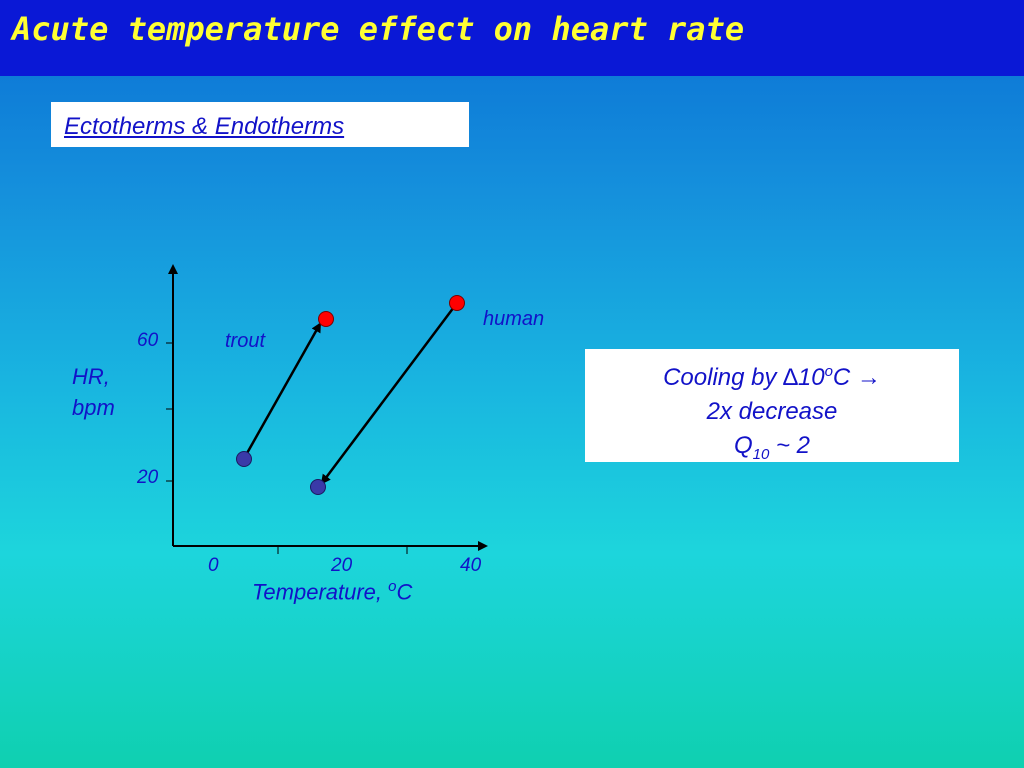  I want to click on cooling-line-1: Cooling by ∆10oC →, so click(772, 375).